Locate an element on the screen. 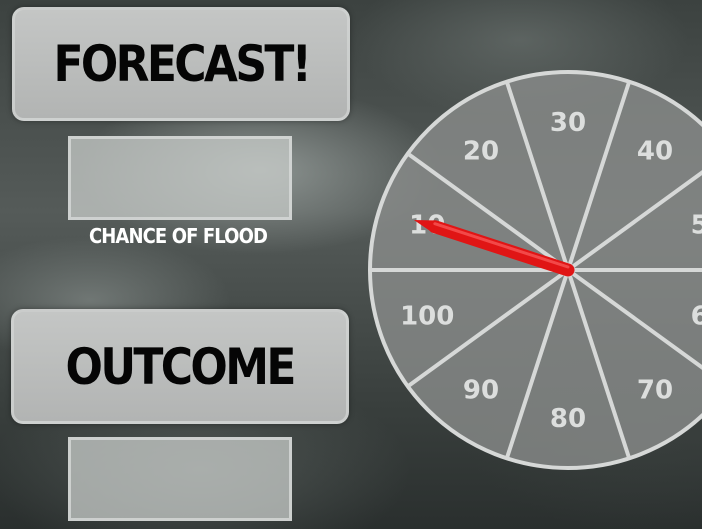 This screenshot has height=529, width=702. wheel-label-80: 80 is located at coordinates (568, 419).